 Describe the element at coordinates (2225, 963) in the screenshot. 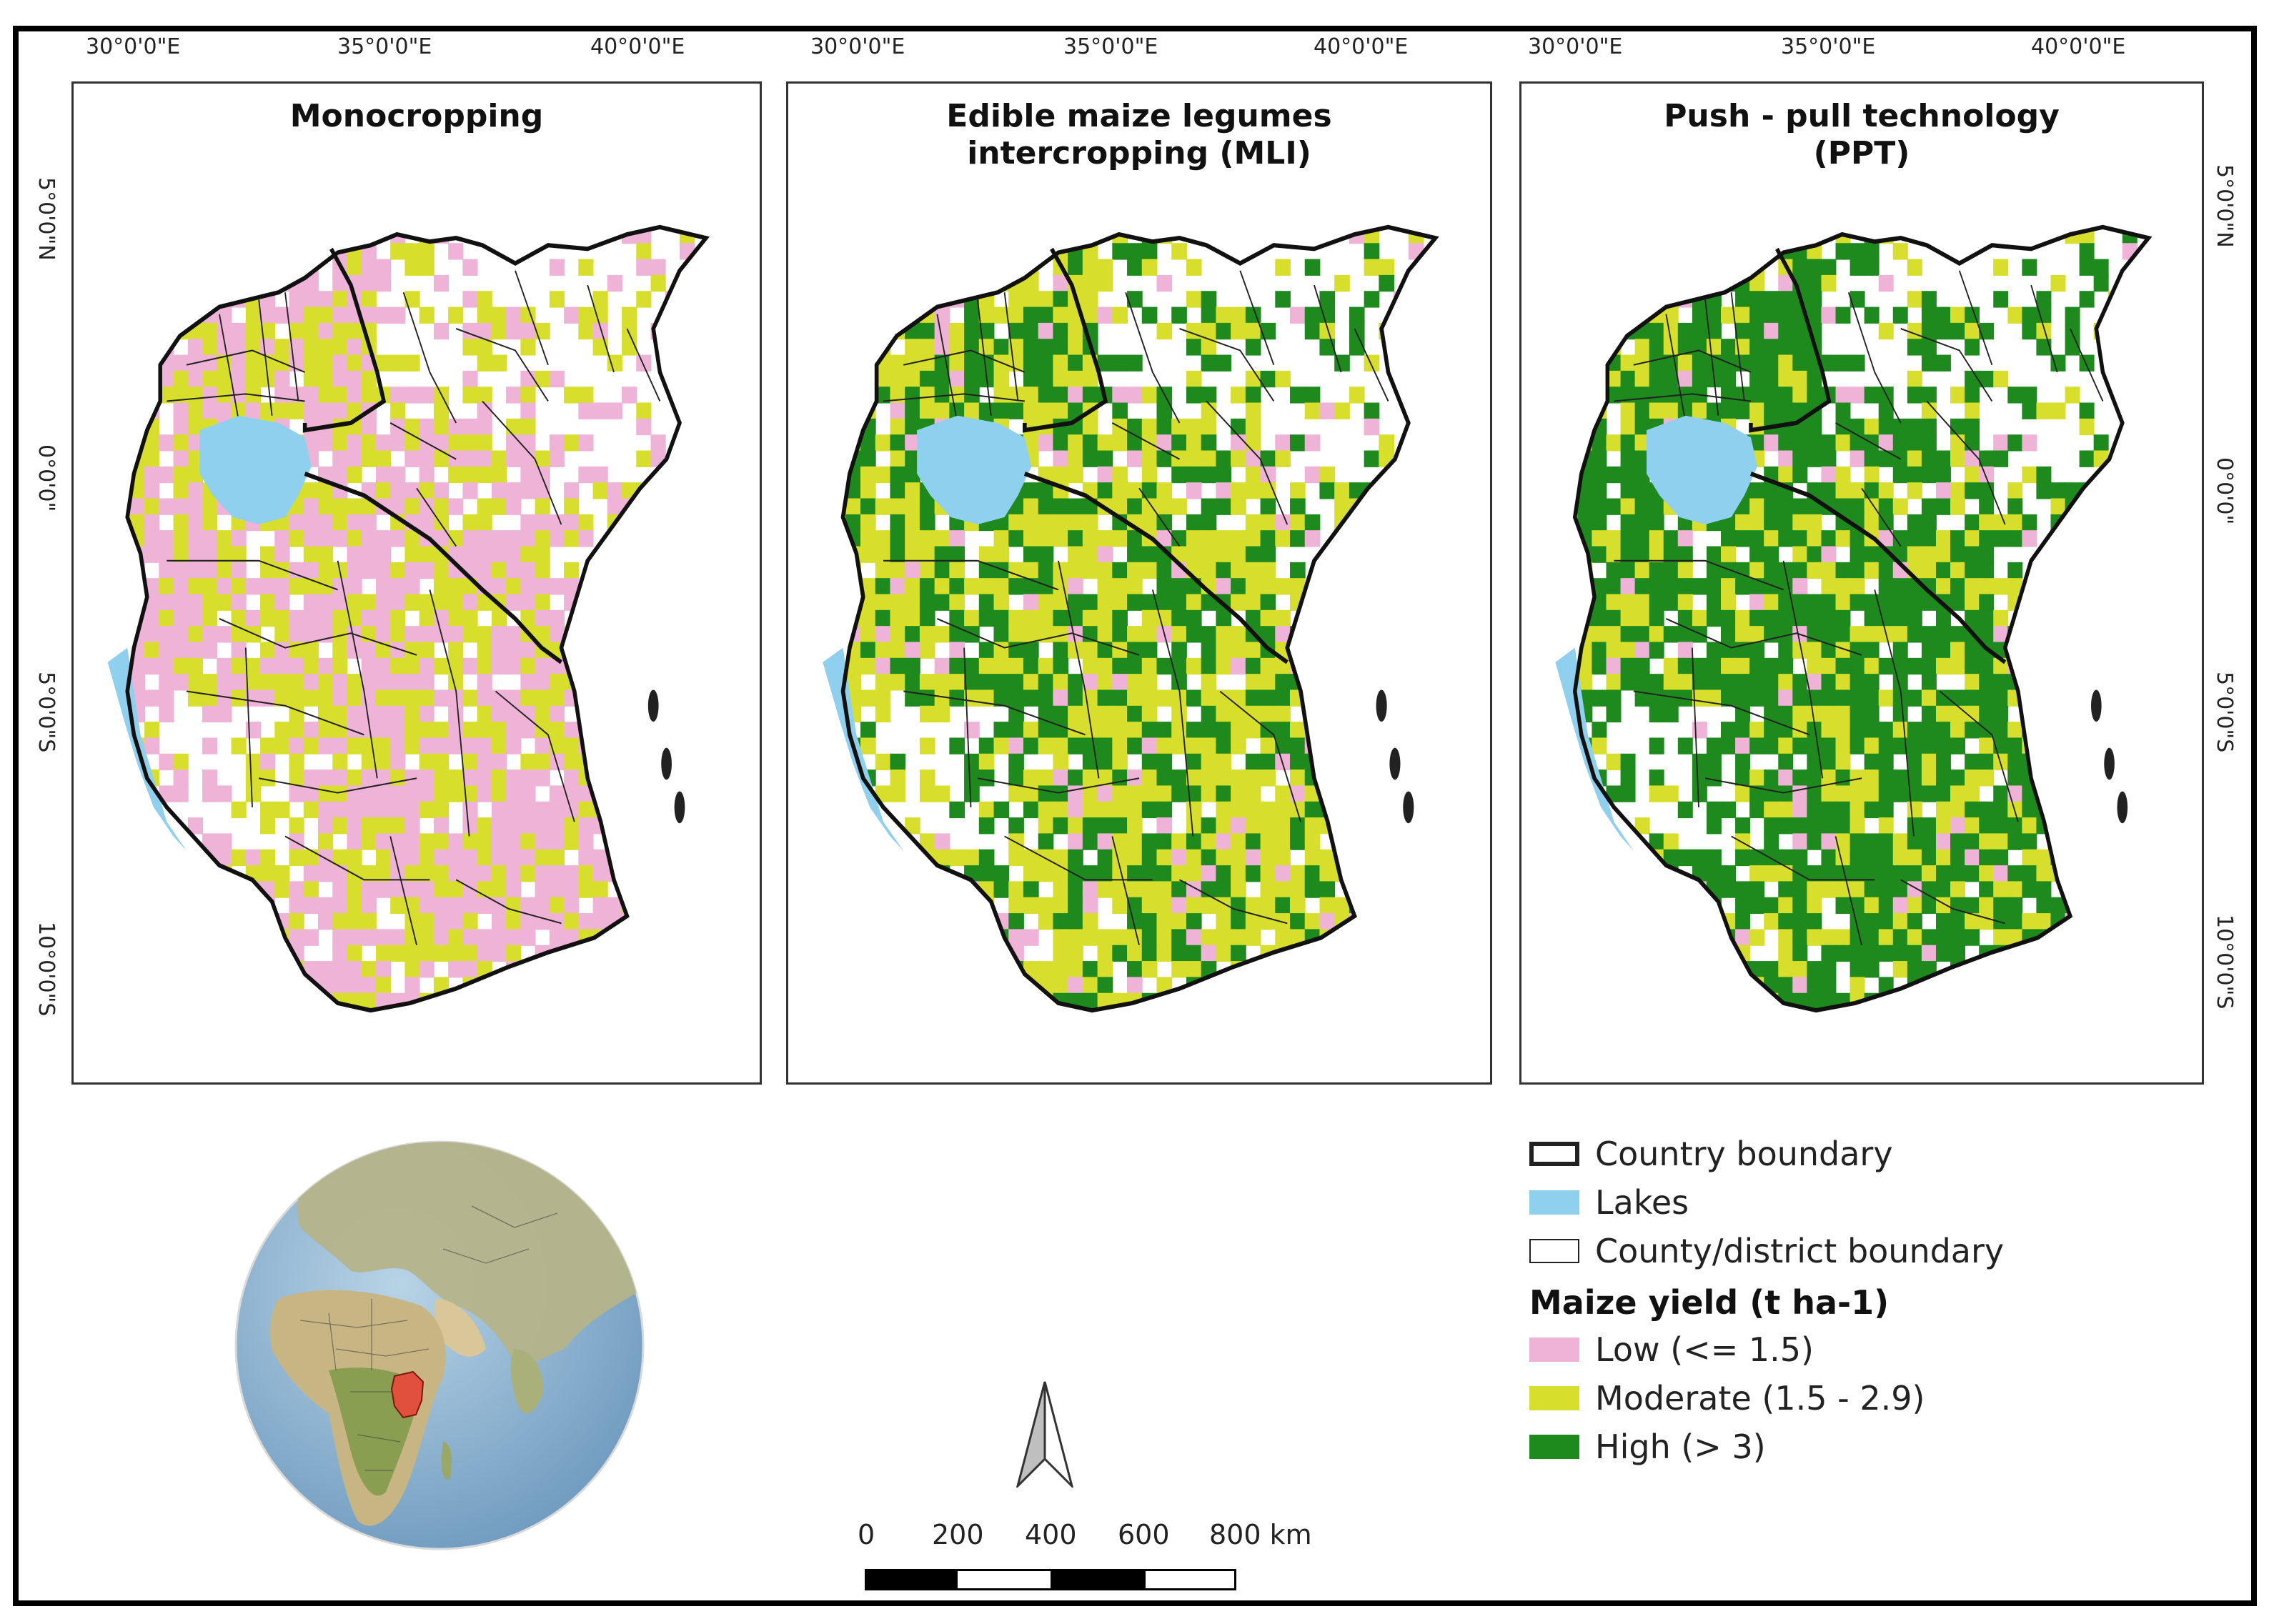

I see `lat-tick: 10°0'0"S` at that location.